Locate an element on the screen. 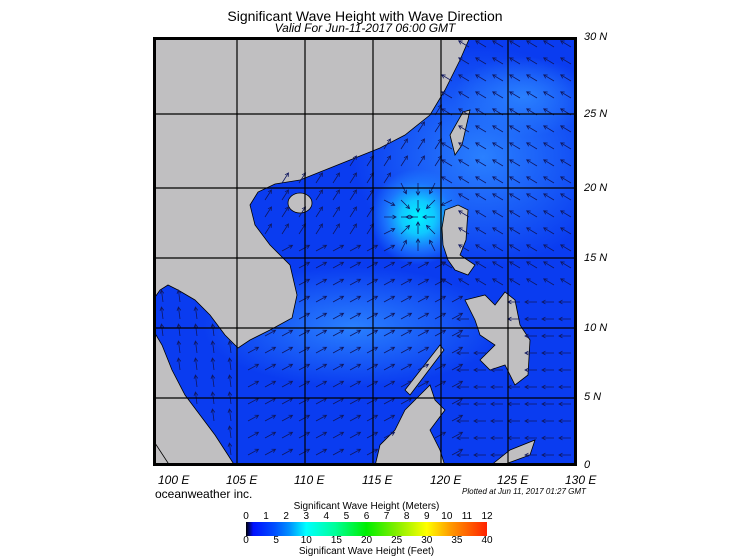  land-hainan is located at coordinates (300, 203).